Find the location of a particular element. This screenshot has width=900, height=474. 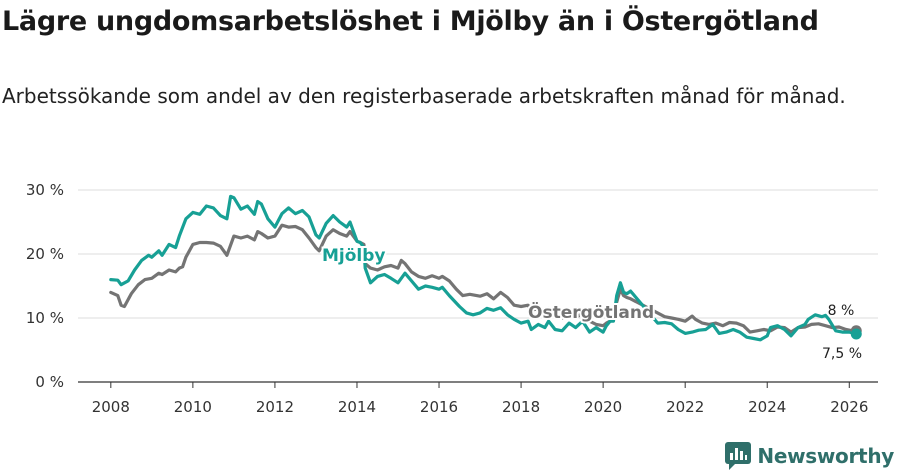

x-tick-label: 2026 is located at coordinates (849, 407).